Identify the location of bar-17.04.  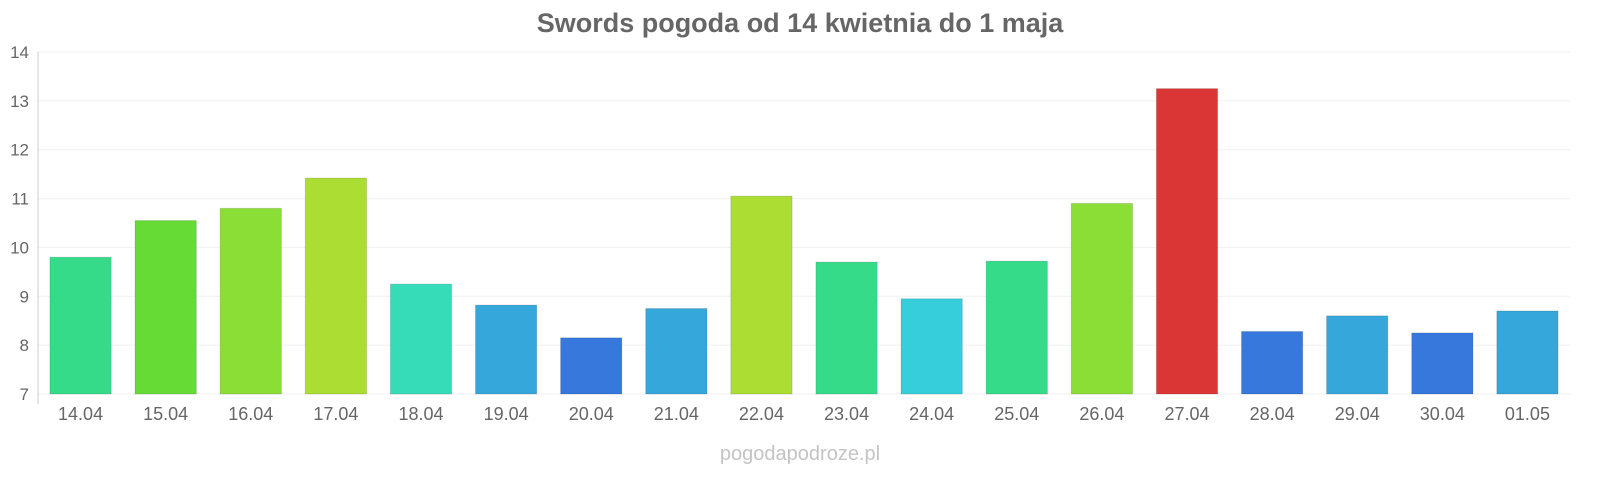
(336, 286).